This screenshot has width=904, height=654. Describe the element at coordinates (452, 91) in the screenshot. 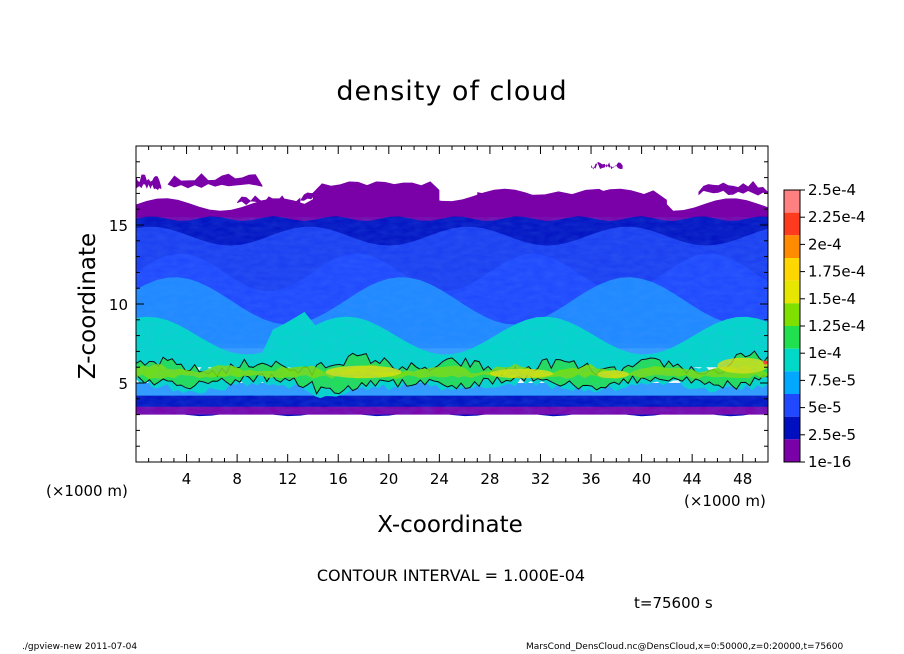

I see `chart-title: density of cloud` at that location.